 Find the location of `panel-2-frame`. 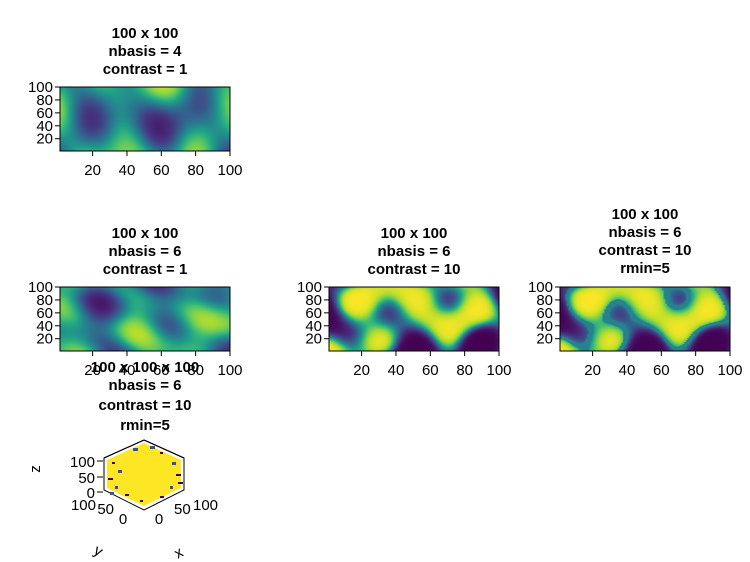

panel-2-frame is located at coordinates (145, 319).